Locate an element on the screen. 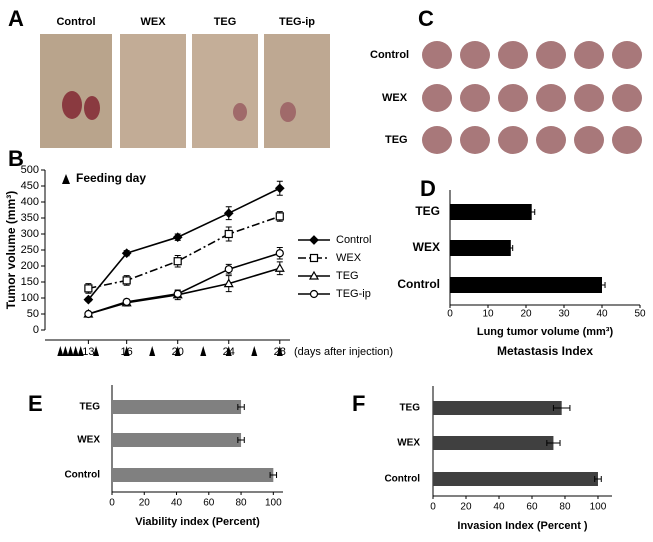  y-tick-label: 100 is located at coordinates (30, 298).